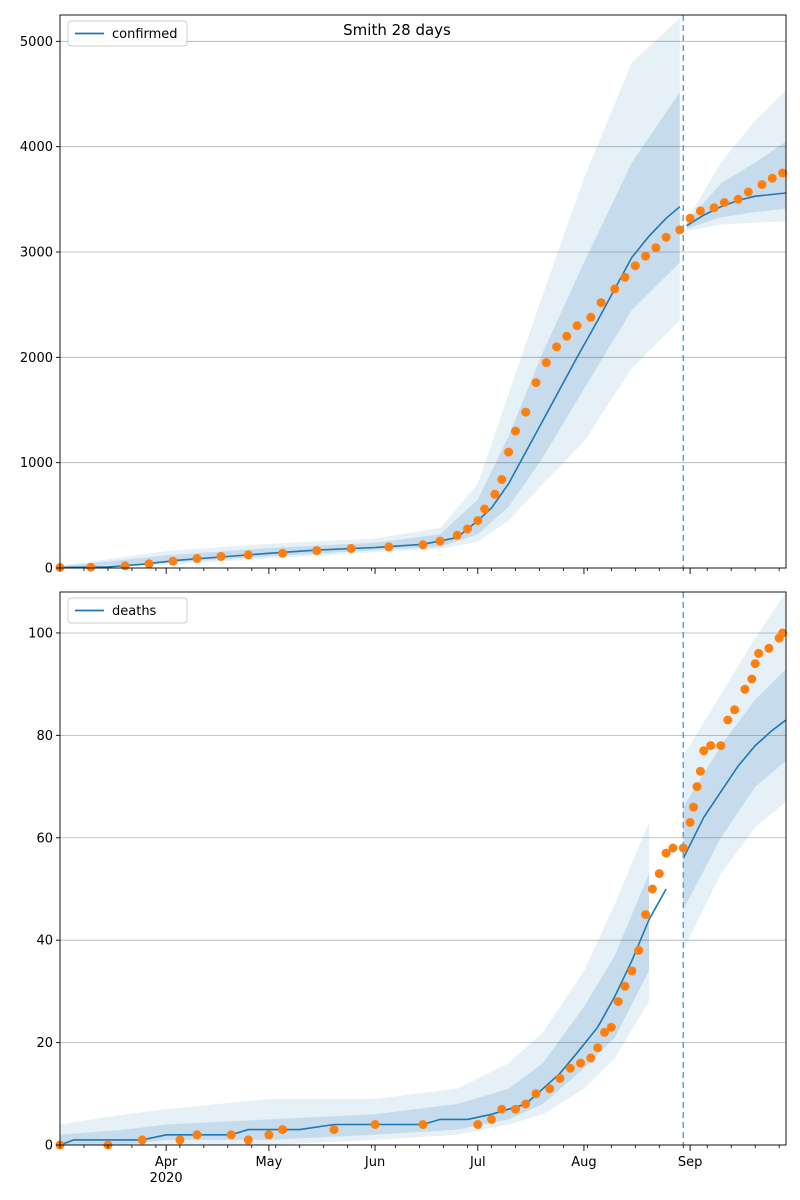 The width and height of the screenshot is (800, 1200). What do you see at coordinates (477, 1162) in the screenshot?
I see `x-tick-label: Jul` at bounding box center [477, 1162].